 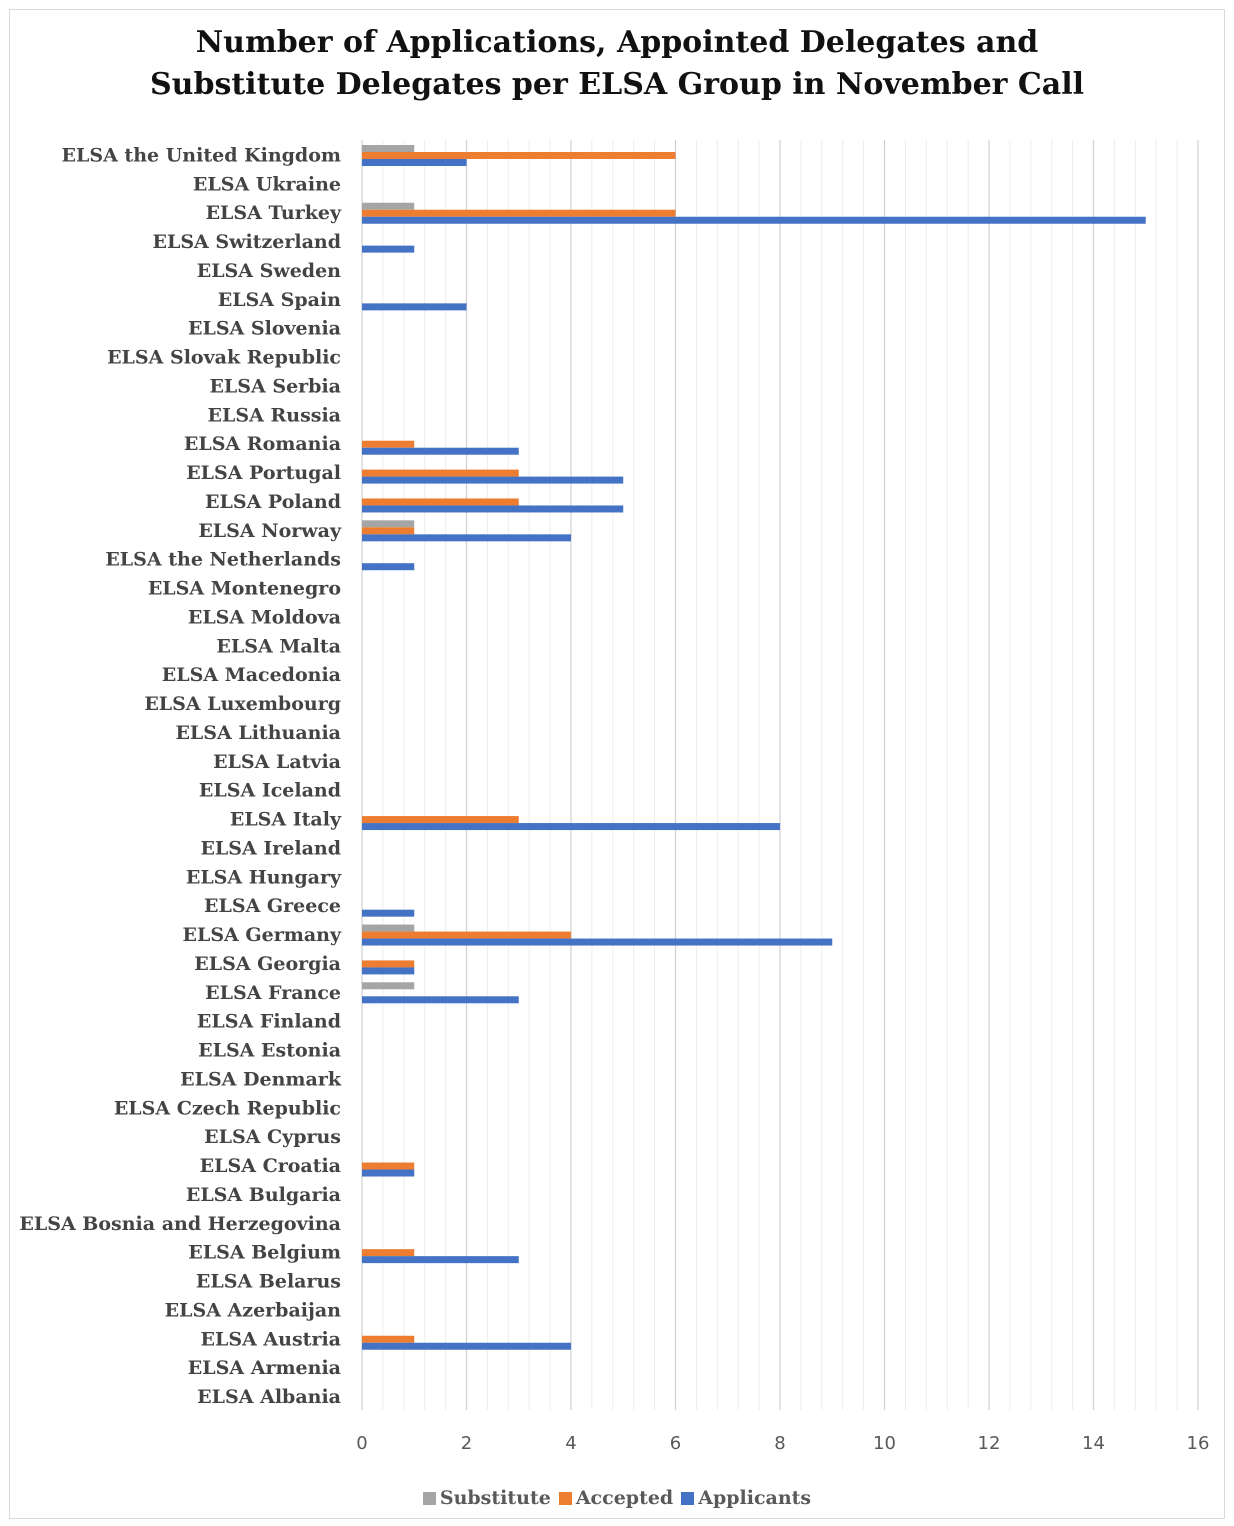 I want to click on bar-accepted-elsa-croatia, so click(x=388, y=1166).